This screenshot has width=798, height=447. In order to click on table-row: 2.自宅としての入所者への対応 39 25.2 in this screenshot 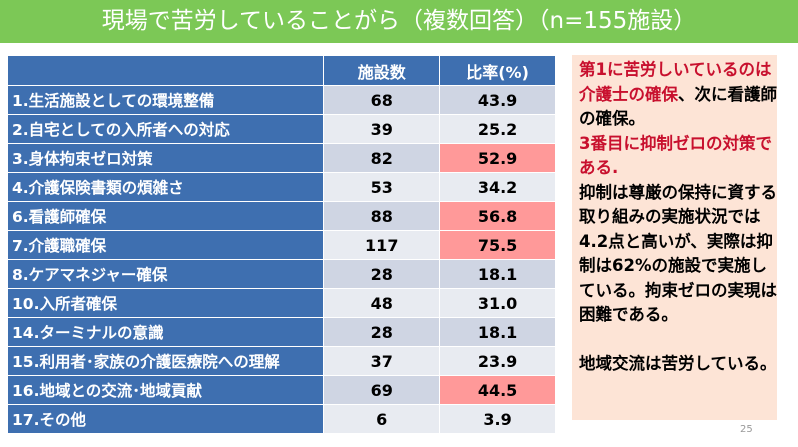, I will do `click(281, 129)`.